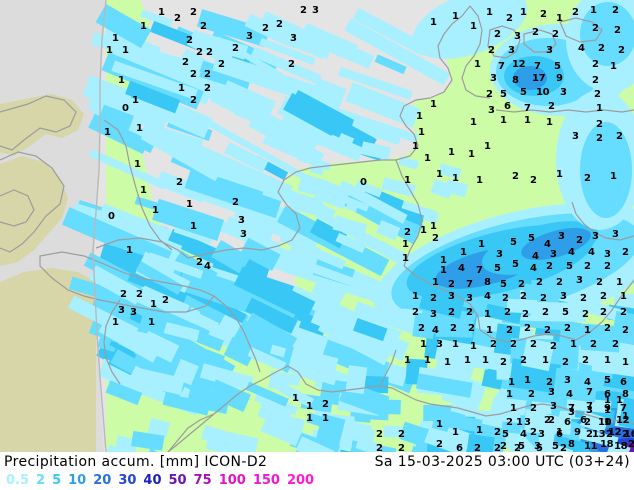 The height and width of the screenshot is (490, 634). I want to click on gridpoint-value: 0, so click(125, 108).